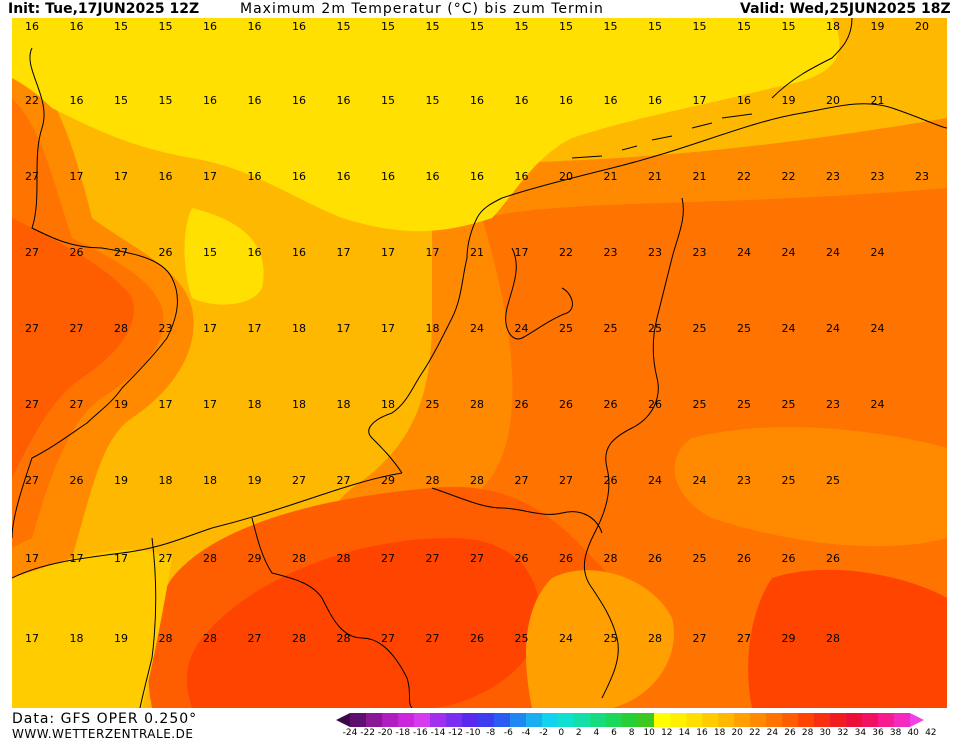 The height and width of the screenshot is (741, 959). What do you see at coordinates (350, 733) in the screenshot?
I see `legend-tick-label: -24` at bounding box center [350, 733].